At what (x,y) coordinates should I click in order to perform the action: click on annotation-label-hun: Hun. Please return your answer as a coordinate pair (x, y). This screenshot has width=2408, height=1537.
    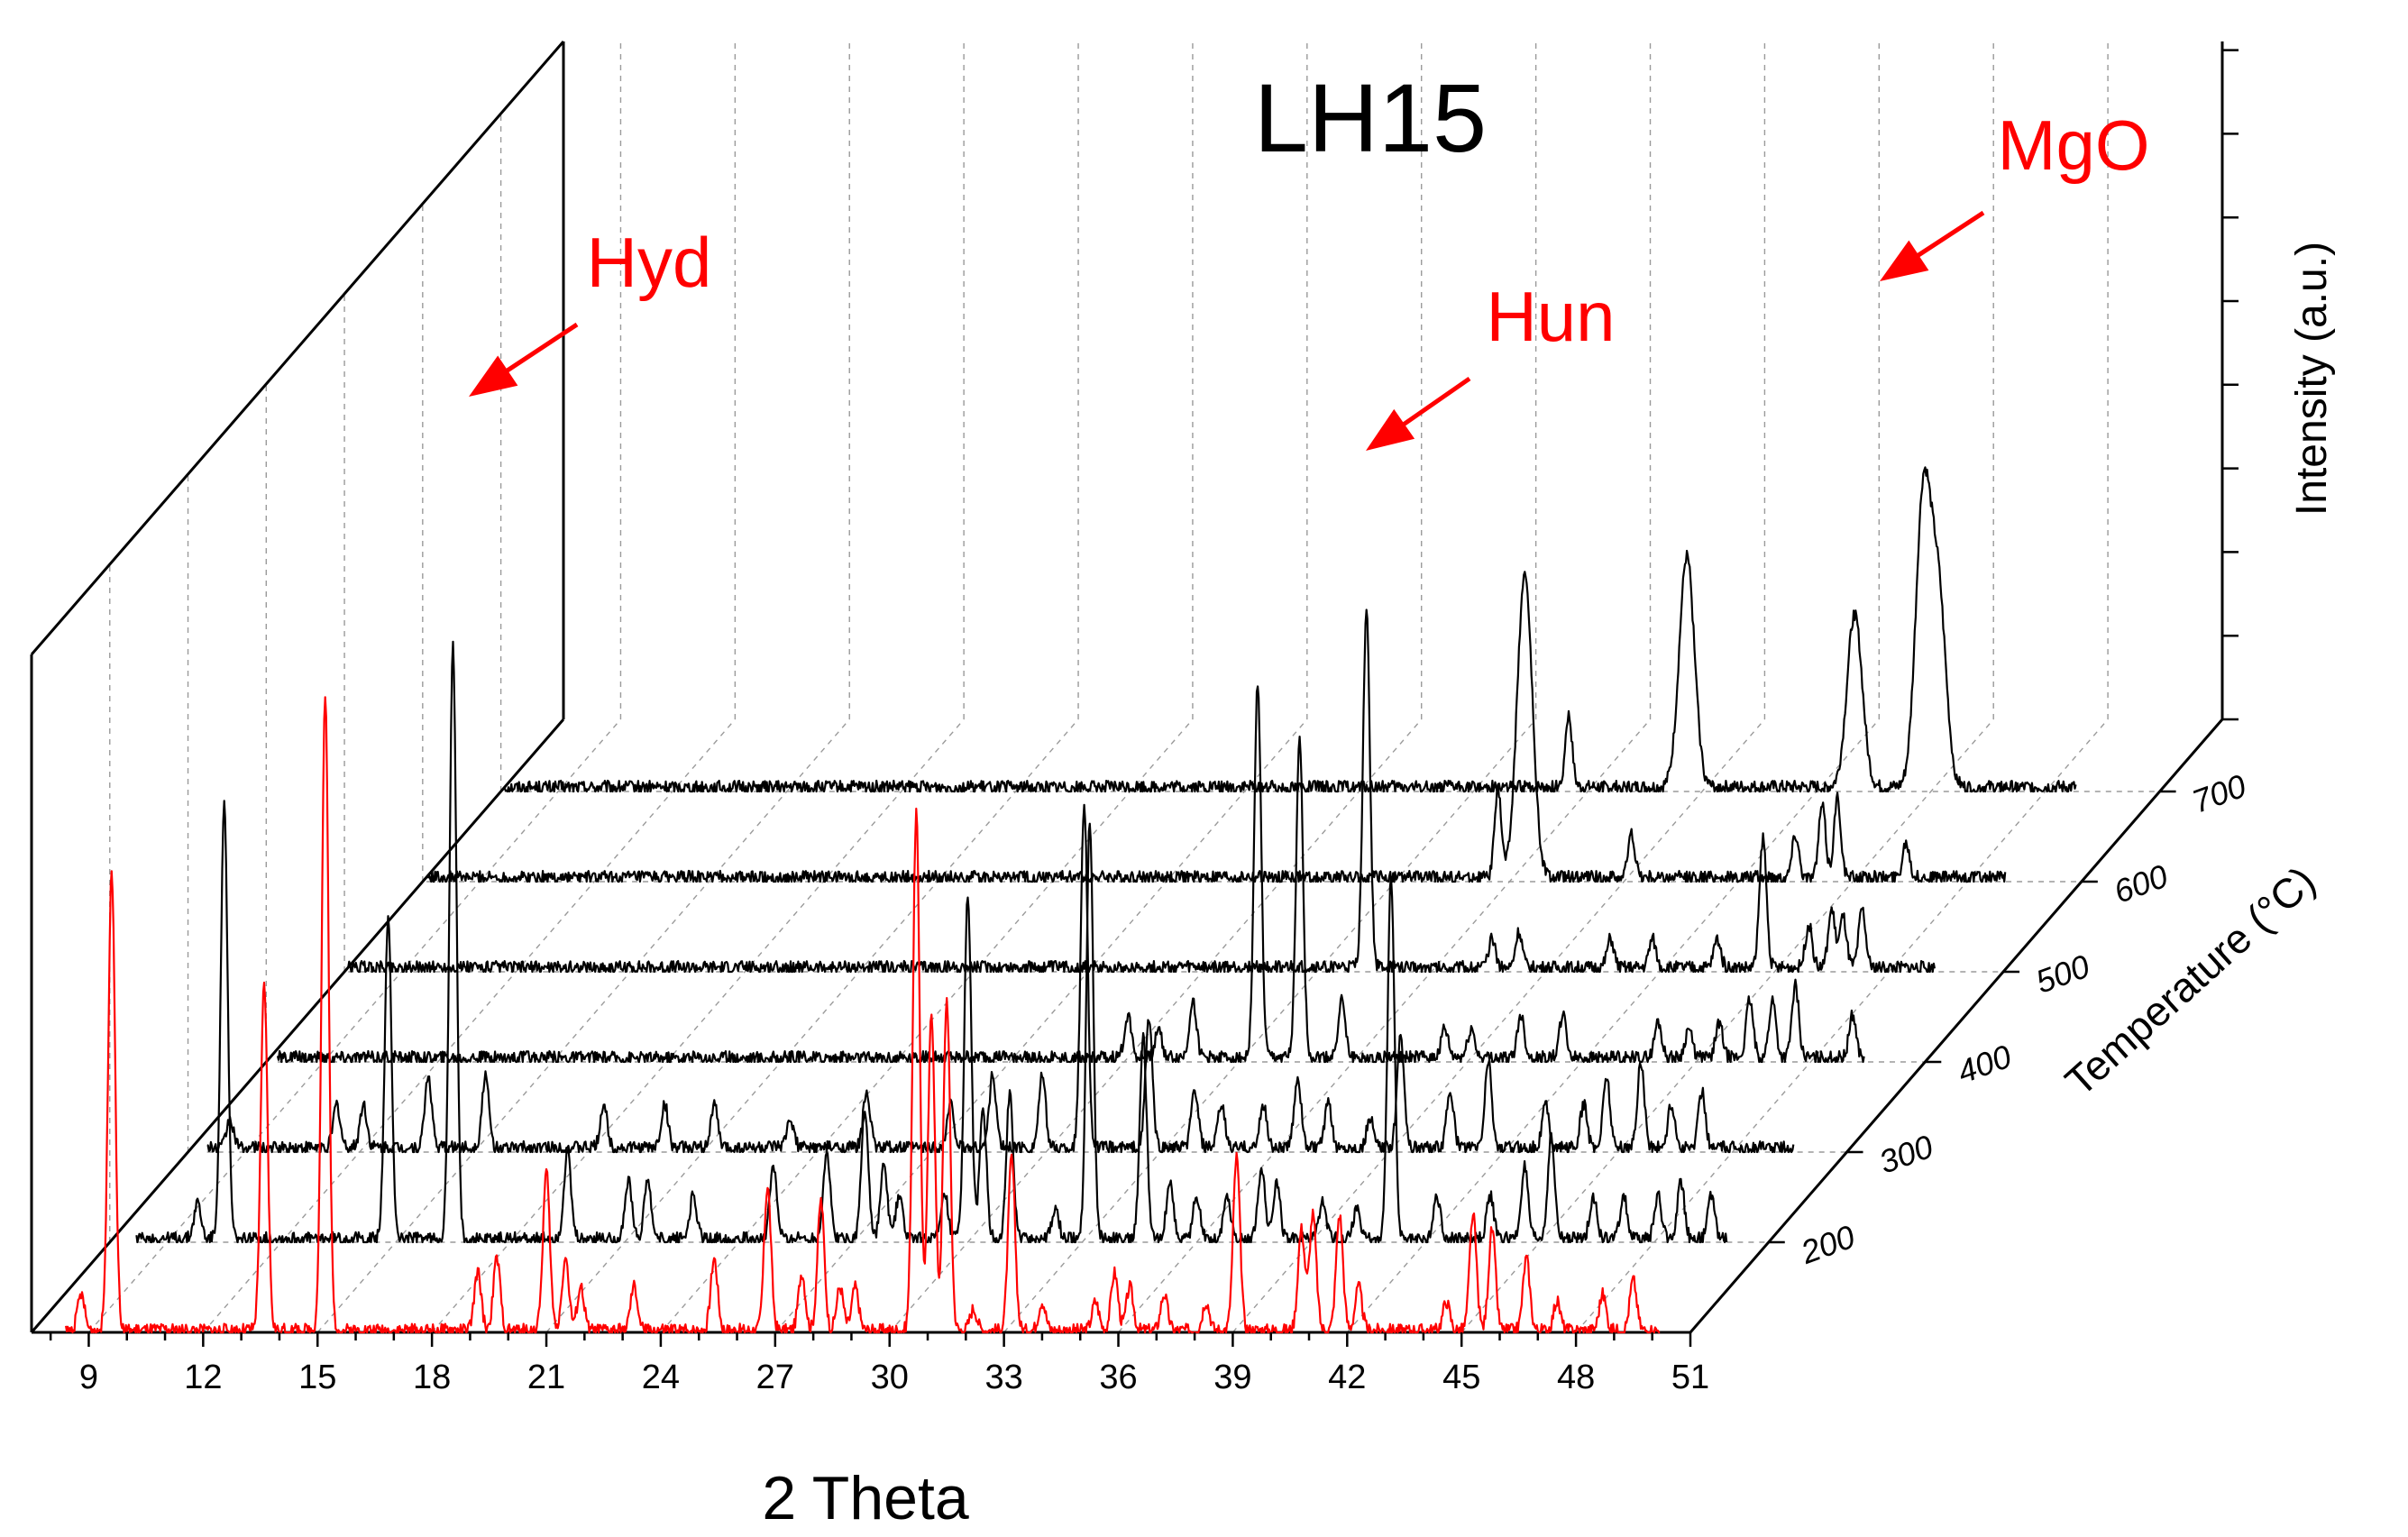
    Looking at the image, I should click on (1550, 317).